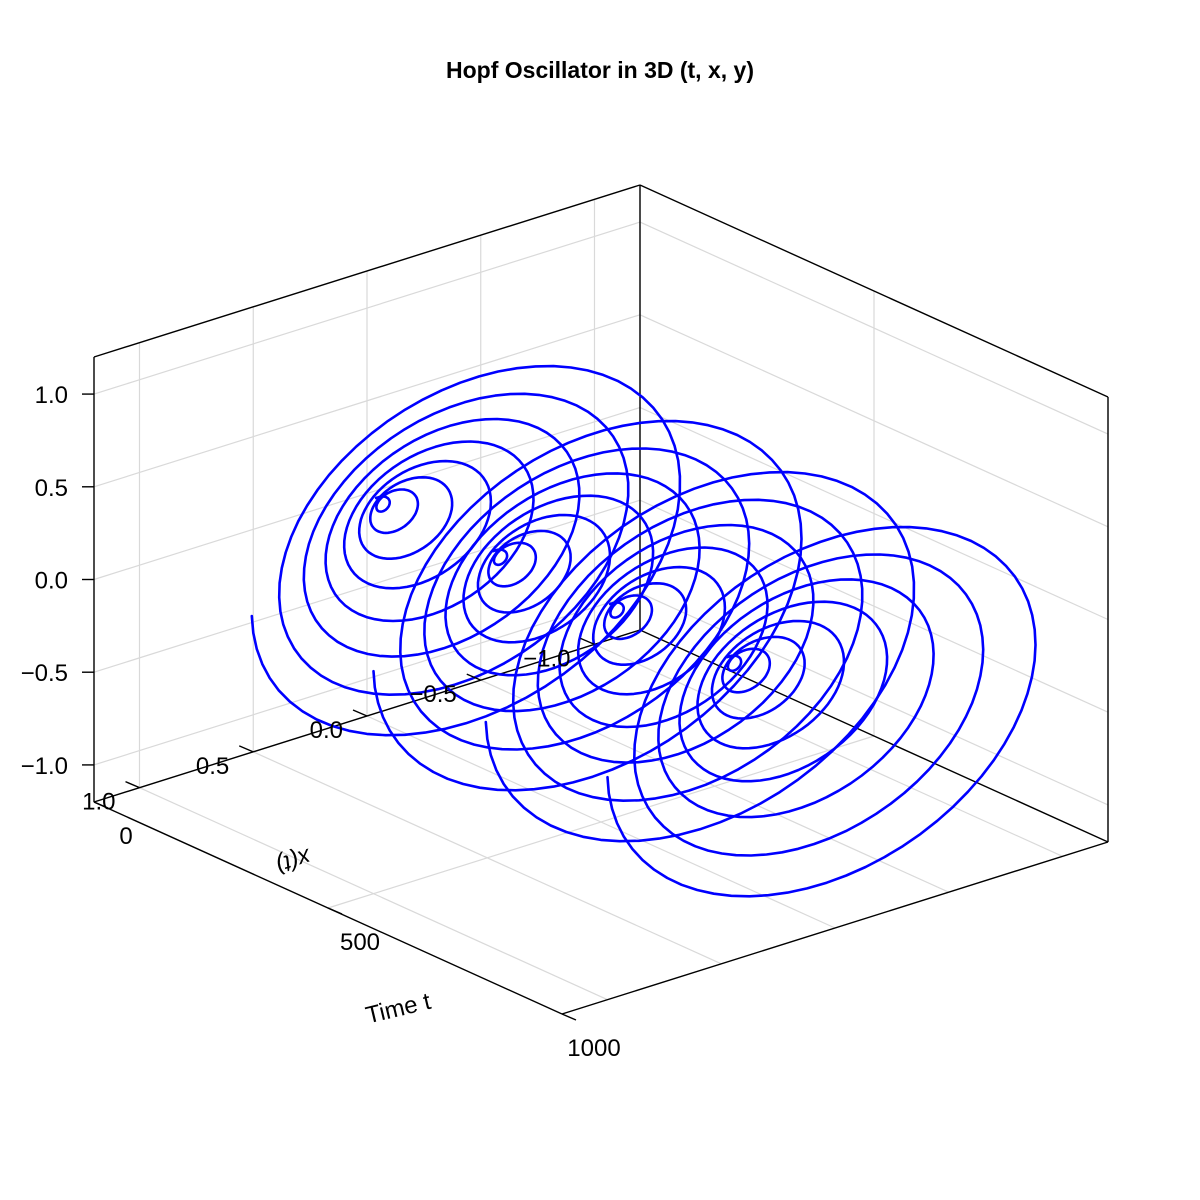 This screenshot has width=1200, height=1200. Describe the element at coordinates (44, 766) in the screenshot. I see `z-tick-label: −1.0` at that location.